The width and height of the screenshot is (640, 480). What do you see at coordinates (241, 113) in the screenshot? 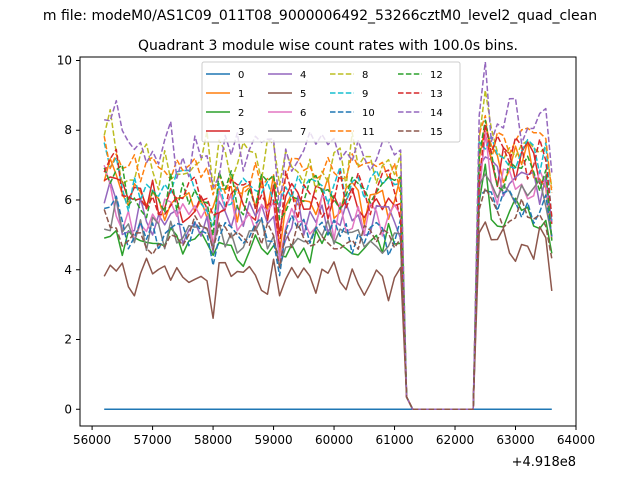
I see `legend-label-2: 2` at bounding box center [241, 113].